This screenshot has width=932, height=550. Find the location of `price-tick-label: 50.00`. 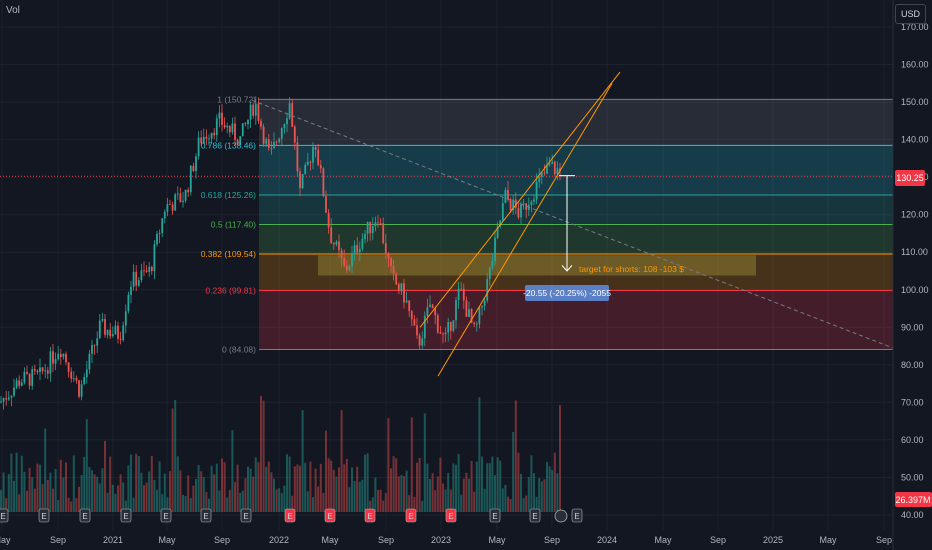

price-tick-label: 50.00 is located at coordinates (912, 477).